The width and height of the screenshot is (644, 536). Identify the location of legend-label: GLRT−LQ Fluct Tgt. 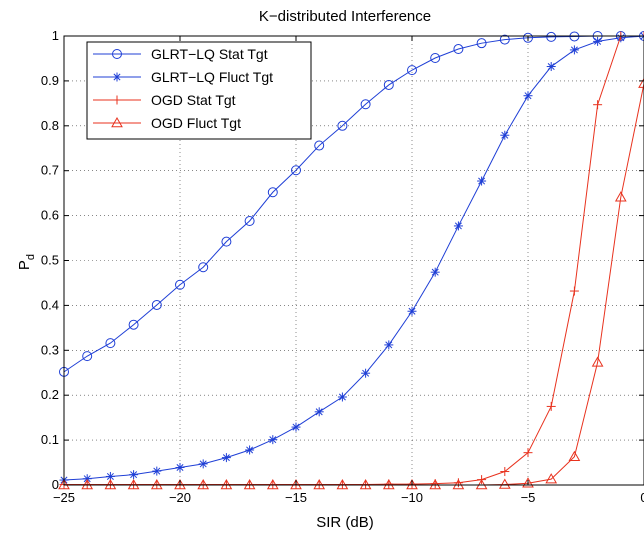
(212, 77).